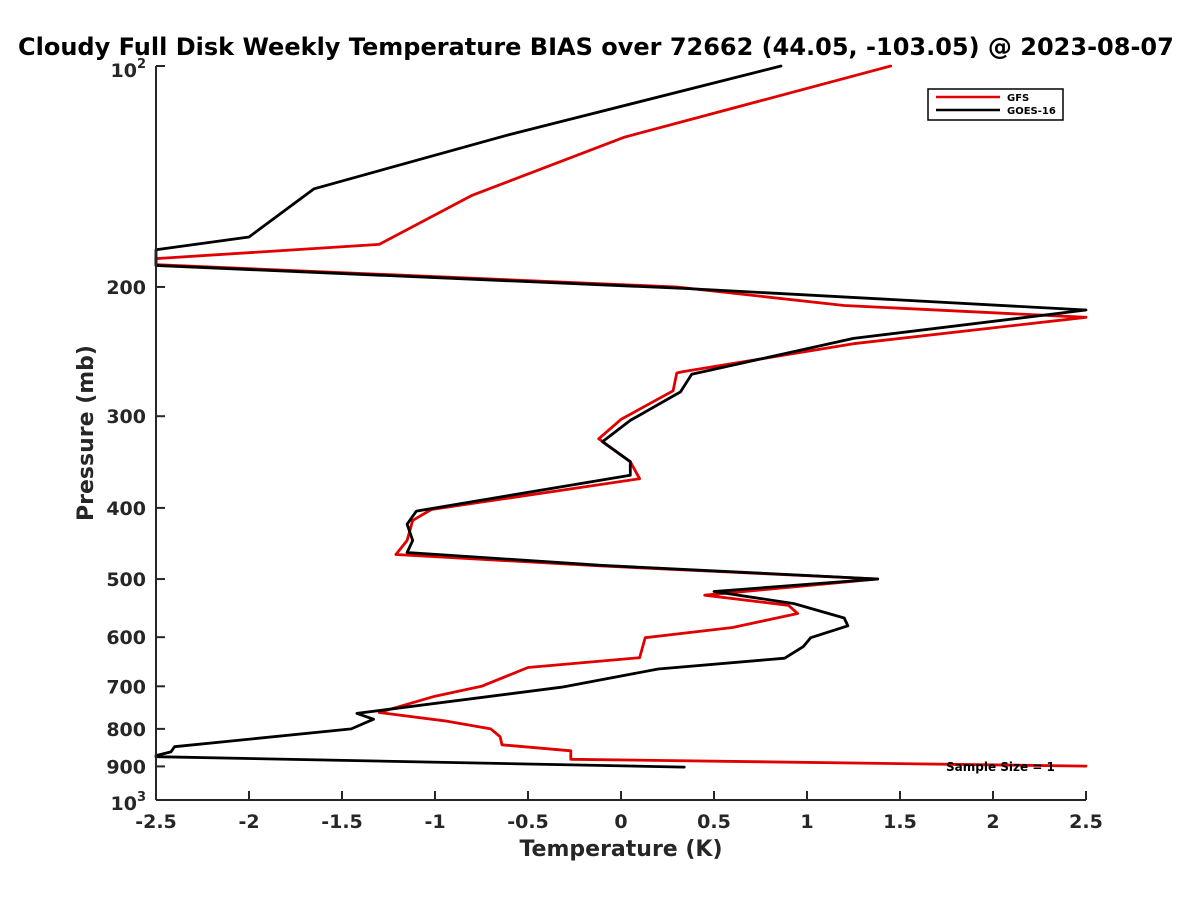 This screenshot has height=900, width=1200. Describe the element at coordinates (434, 822) in the screenshot. I see `x-tick-label: -1` at that location.